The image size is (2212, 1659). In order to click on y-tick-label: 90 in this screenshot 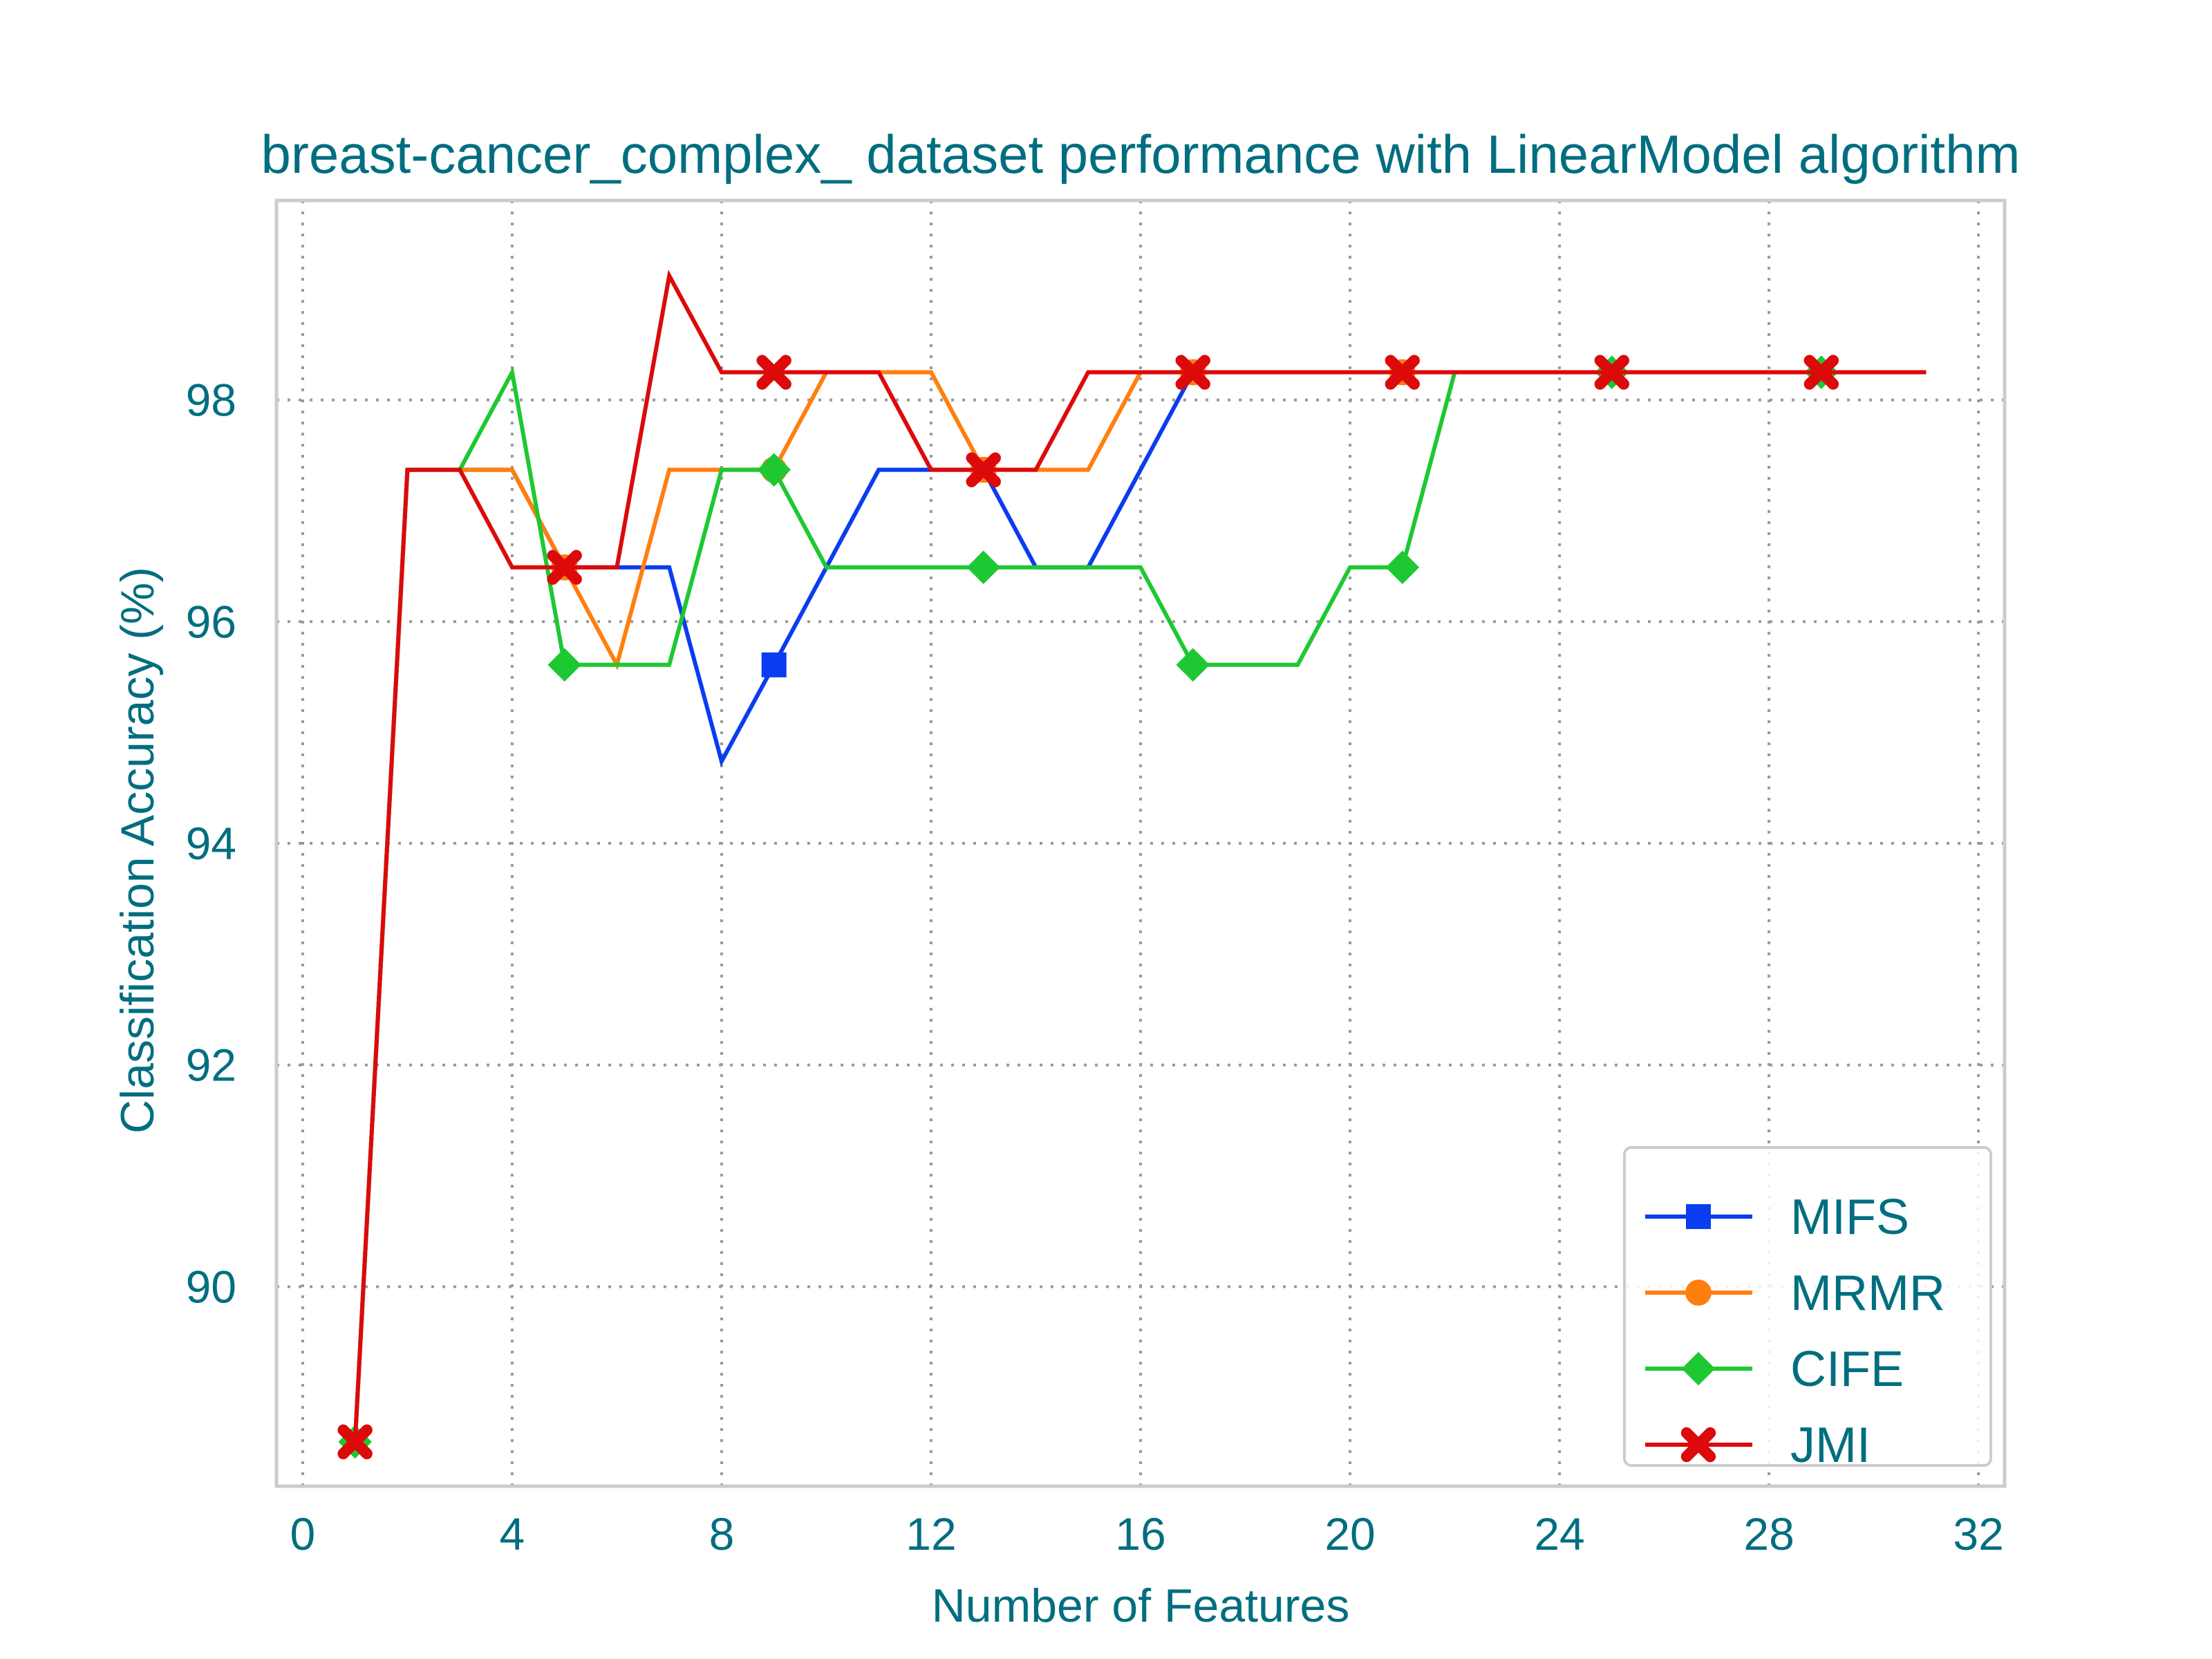, I will do `click(211, 1286)`.